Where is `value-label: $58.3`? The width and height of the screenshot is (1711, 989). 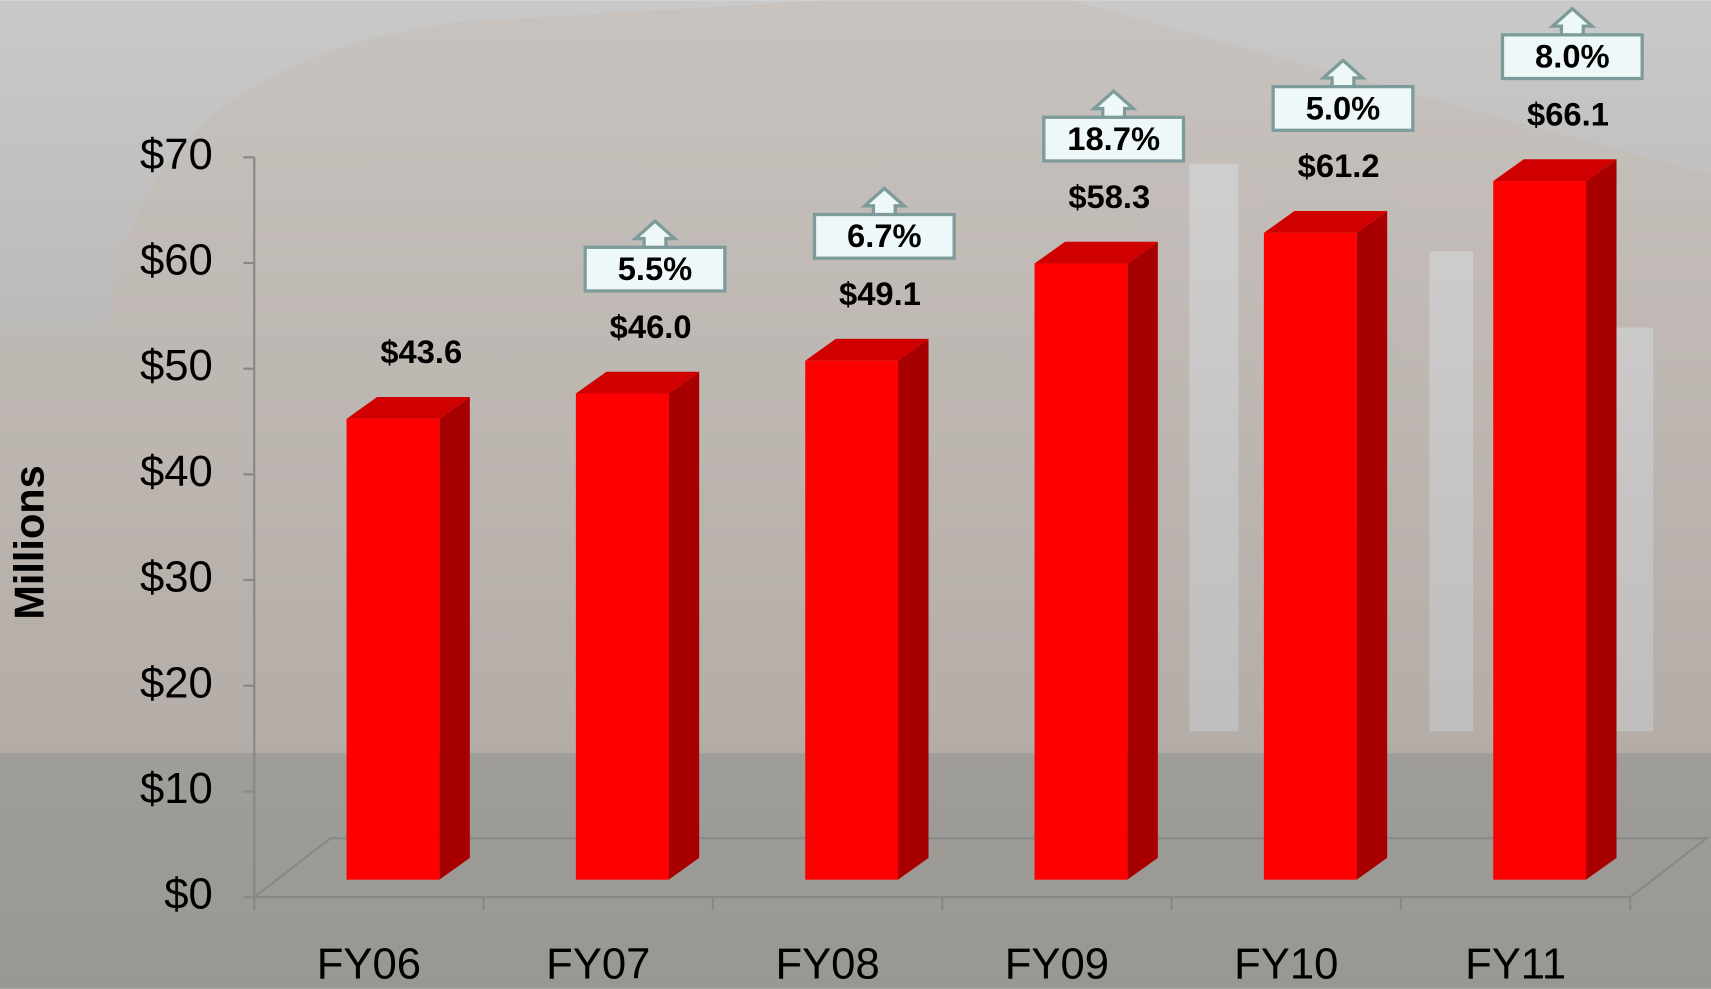
value-label: $58.3 is located at coordinates (1109, 196).